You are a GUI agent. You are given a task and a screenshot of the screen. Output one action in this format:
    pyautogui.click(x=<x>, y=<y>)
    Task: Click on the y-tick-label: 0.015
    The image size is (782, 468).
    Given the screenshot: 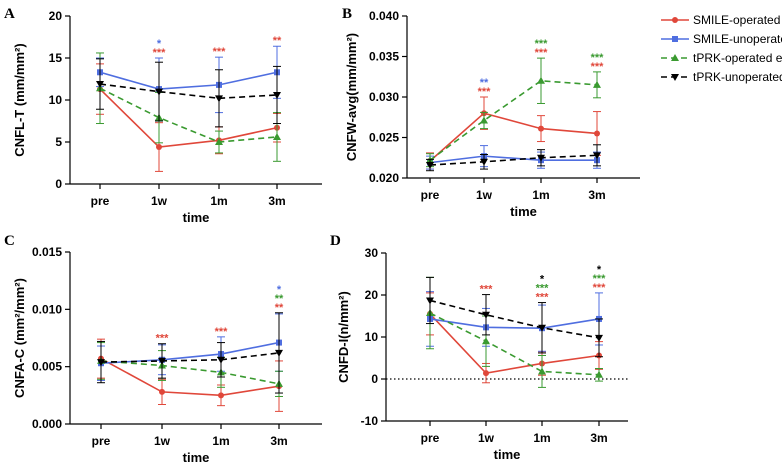 What is the action you would take?
    pyautogui.click(x=47, y=252)
    